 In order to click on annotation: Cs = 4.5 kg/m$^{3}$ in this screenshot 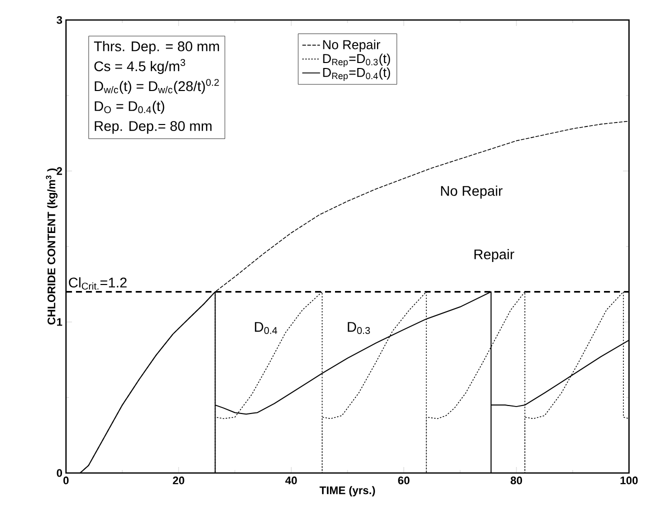, I will do `click(140, 66)`.